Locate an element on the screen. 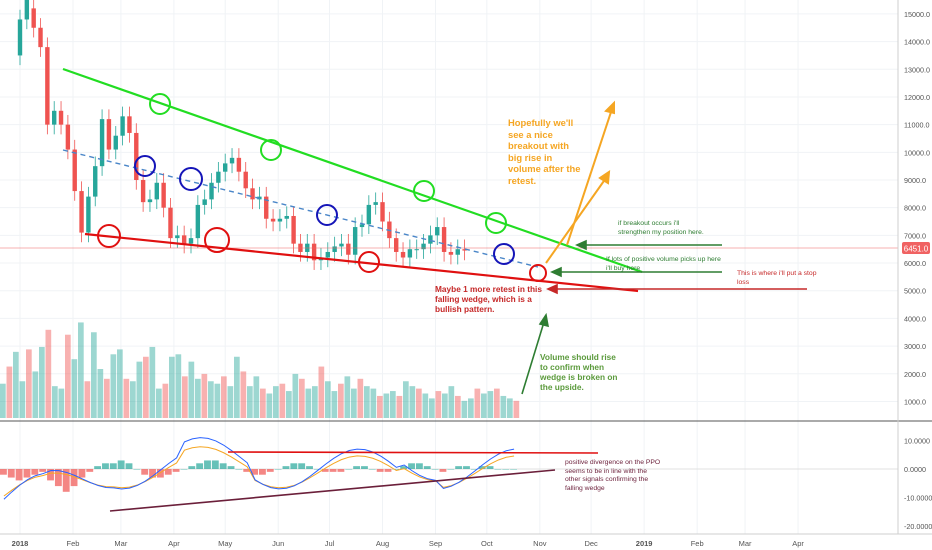 This screenshot has height=550, width=932. green-arrows is located at coordinates (621, 317).